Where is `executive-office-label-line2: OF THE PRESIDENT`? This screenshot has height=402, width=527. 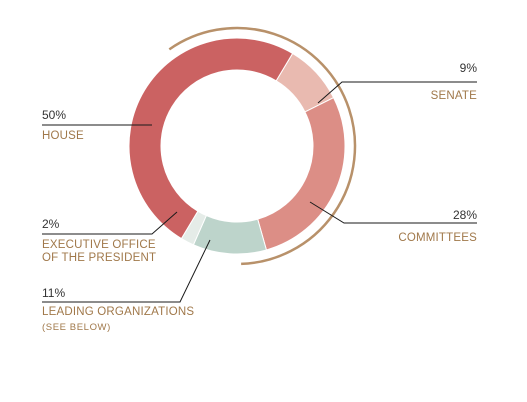
executive-office-label-line2: OF THE PRESIDENT is located at coordinates (99, 258).